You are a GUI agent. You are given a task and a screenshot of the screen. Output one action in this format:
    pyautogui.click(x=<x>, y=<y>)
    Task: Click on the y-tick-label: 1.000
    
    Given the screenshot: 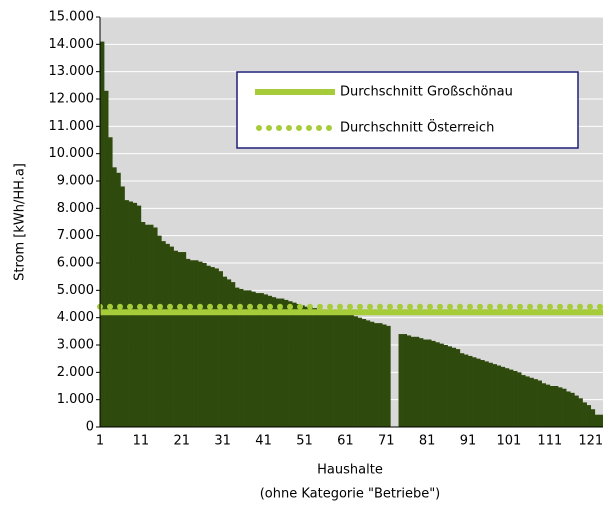 What is the action you would take?
    pyautogui.click(x=75, y=399)
    